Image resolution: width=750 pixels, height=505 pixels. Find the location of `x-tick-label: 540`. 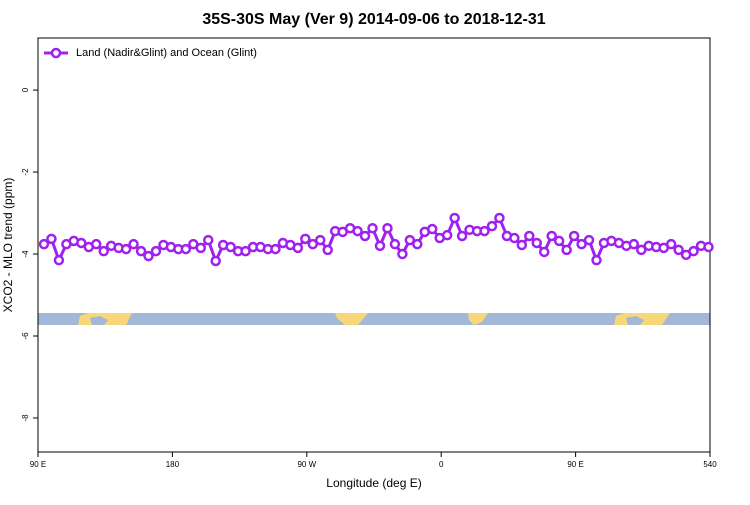

x-tick-label: 540 is located at coordinates (710, 464).